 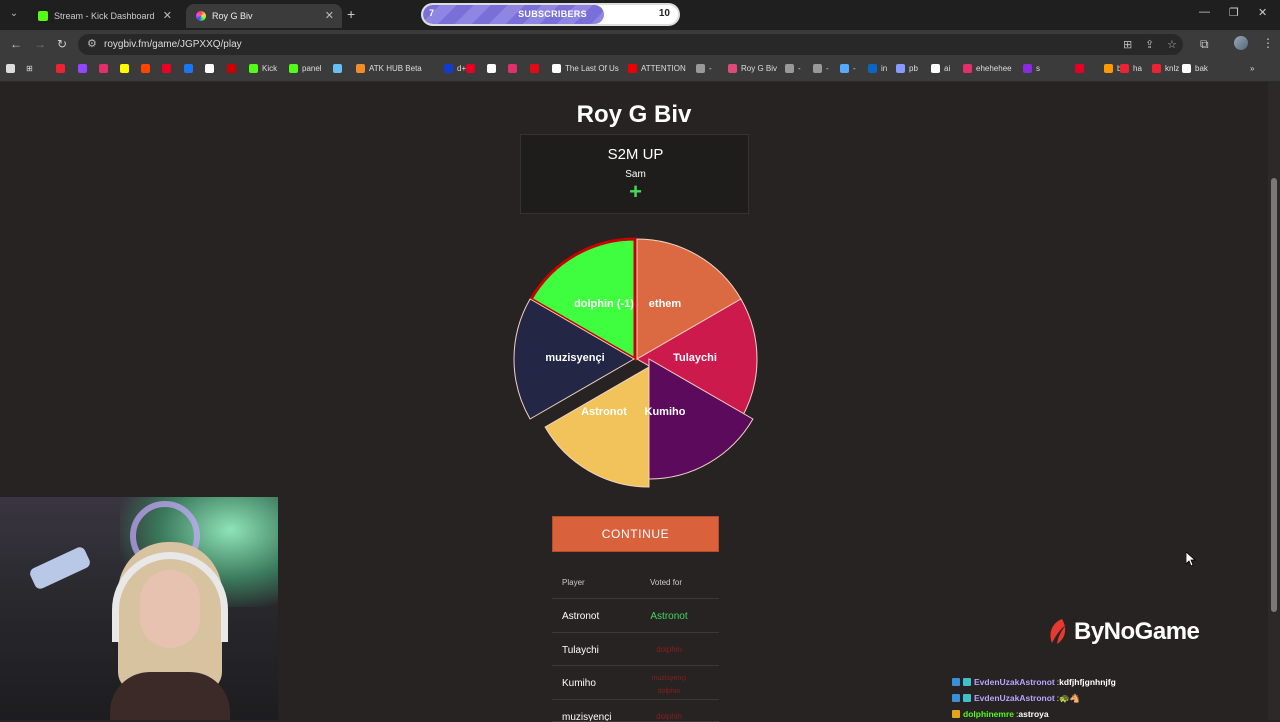 What do you see at coordinates (462, 68) in the screenshot?
I see `bookmark-label: d+` at bounding box center [462, 68].